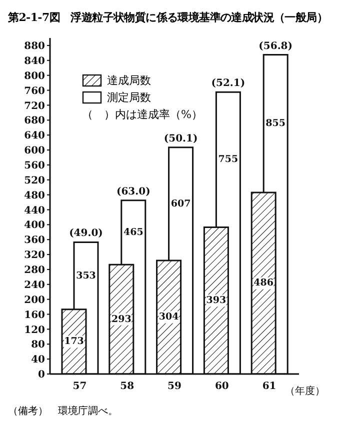 Image resolution: width=337 pixels, height=445 pixels. I want to click on y-tick-label: 120, so click(35, 330).